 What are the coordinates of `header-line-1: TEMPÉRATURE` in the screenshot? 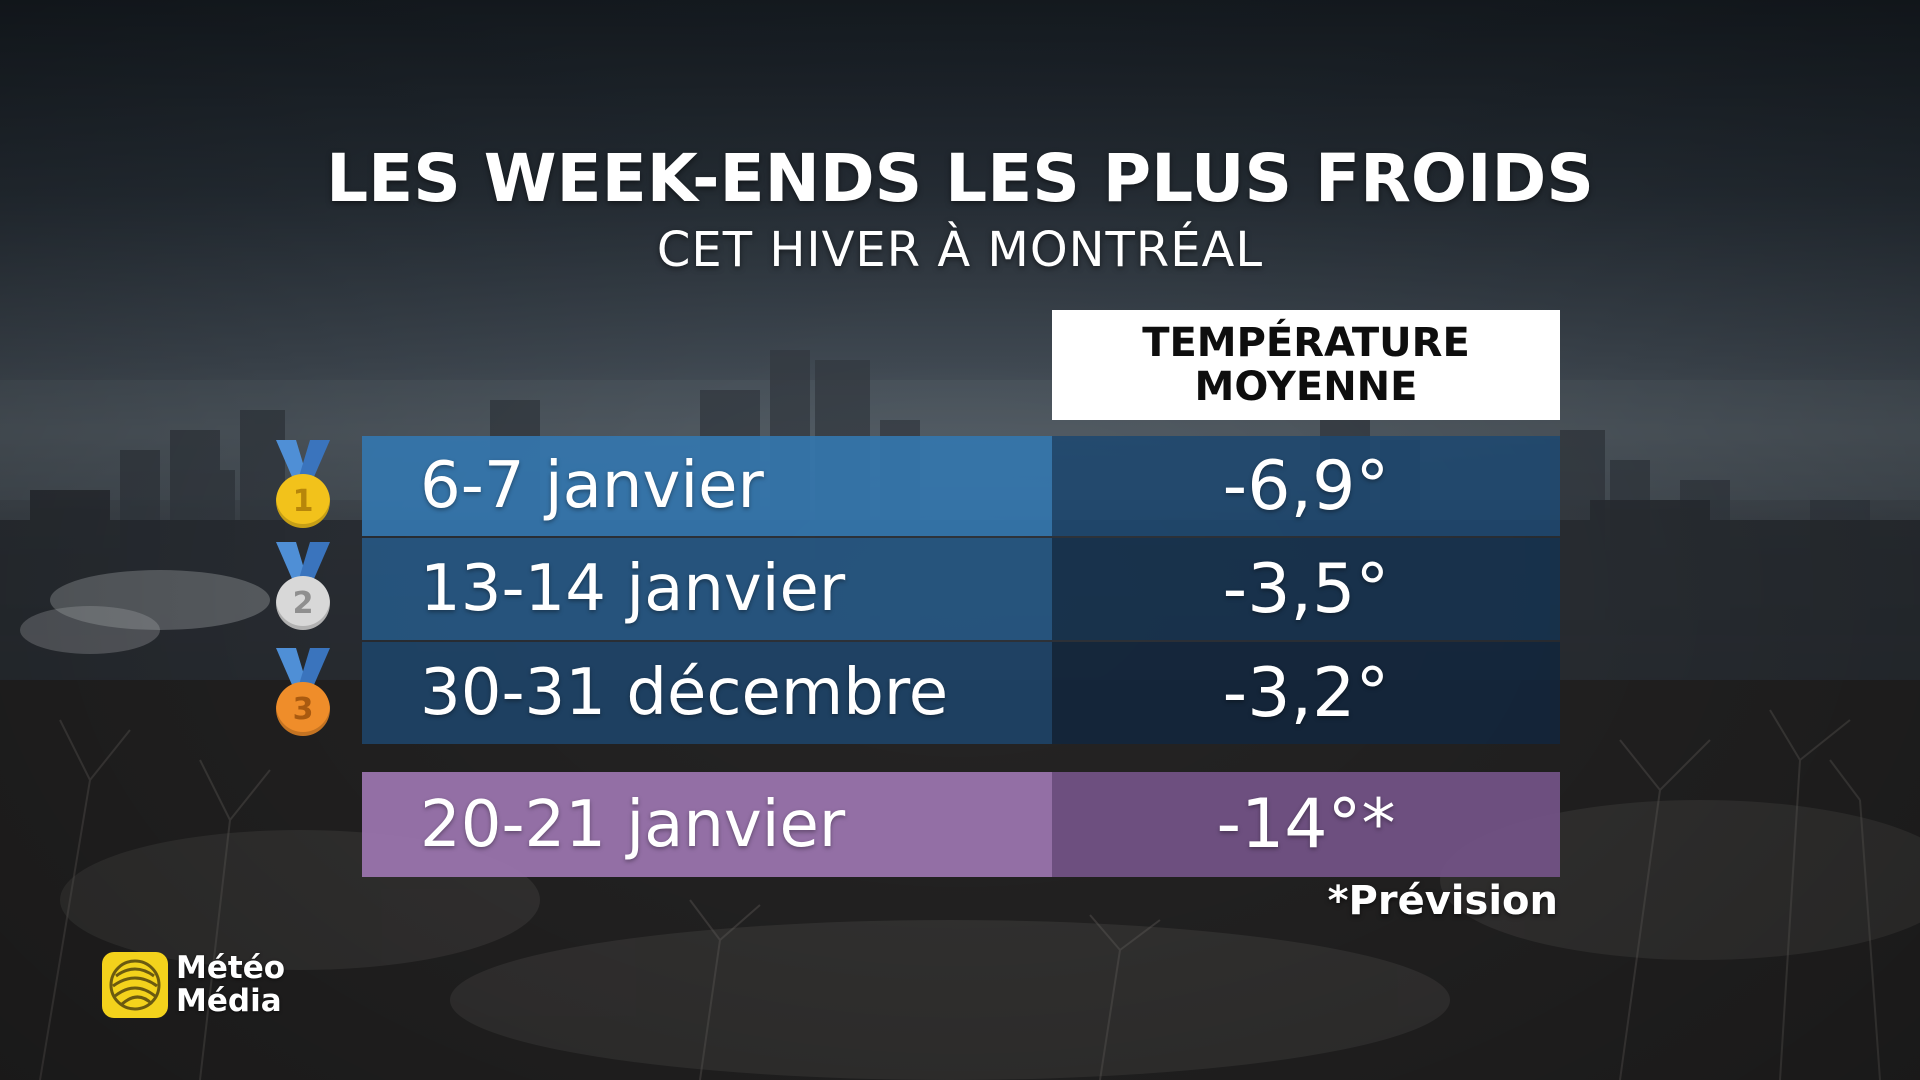 It's located at (1306, 343).